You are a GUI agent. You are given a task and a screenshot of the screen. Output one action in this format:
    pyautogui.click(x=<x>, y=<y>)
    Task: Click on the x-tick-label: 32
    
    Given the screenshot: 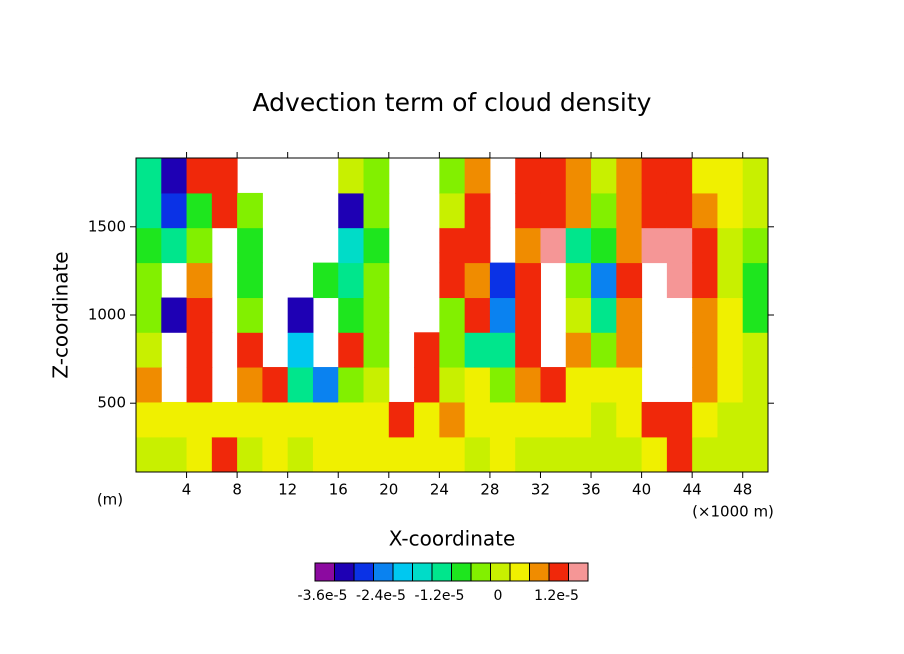 What is the action you would take?
    pyautogui.click(x=540, y=490)
    